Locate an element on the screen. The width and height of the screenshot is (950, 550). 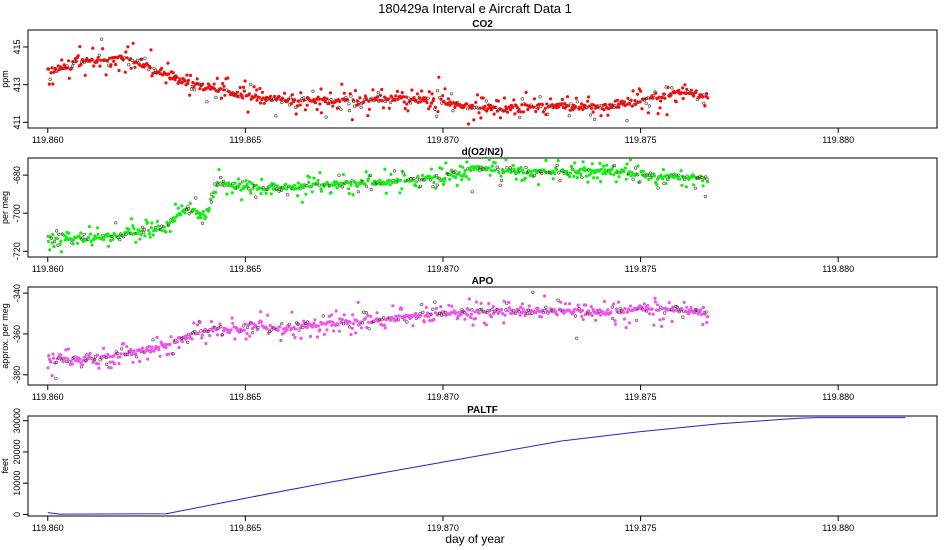
x-tick-label: 119.865 is located at coordinates (245, 269).